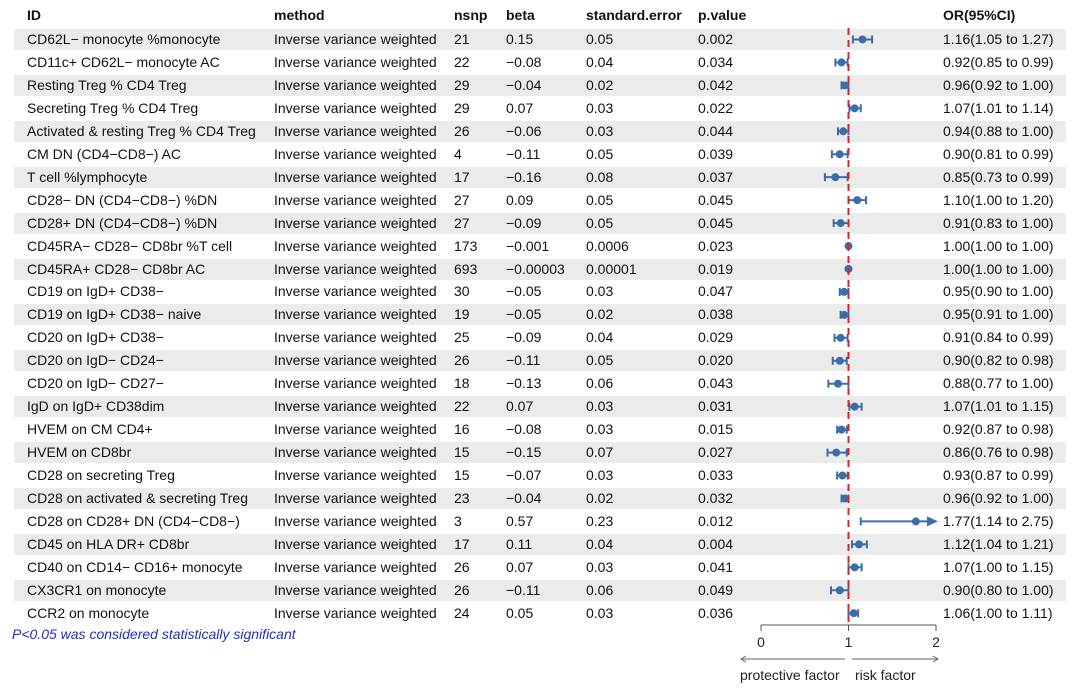  Describe the element at coordinates (998, 176) in the screenshot. I see `row-or-ci: 0.85(0.73 to 0.99)` at that location.